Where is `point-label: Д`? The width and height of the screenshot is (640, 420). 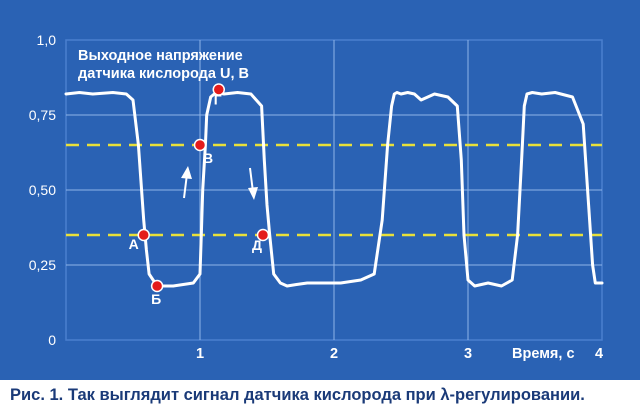
point-label: Д is located at coordinates (257, 245).